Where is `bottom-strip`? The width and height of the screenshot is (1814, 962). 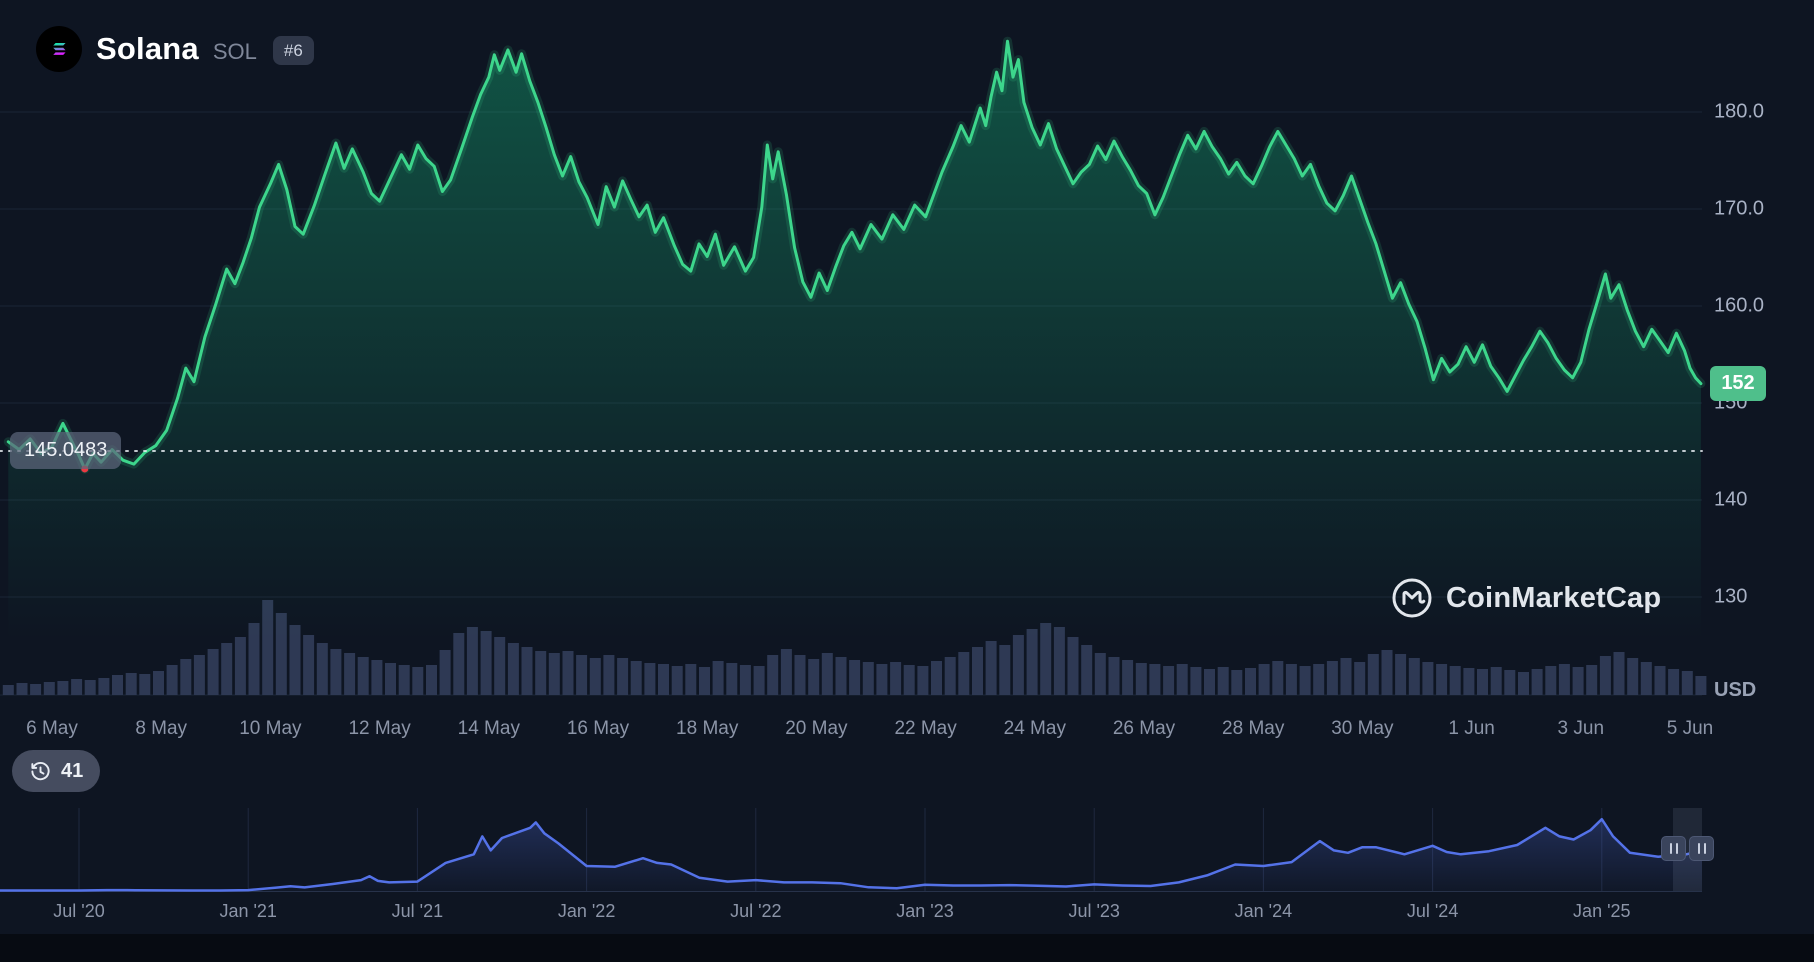
bottom-strip is located at coordinates (907, 948).